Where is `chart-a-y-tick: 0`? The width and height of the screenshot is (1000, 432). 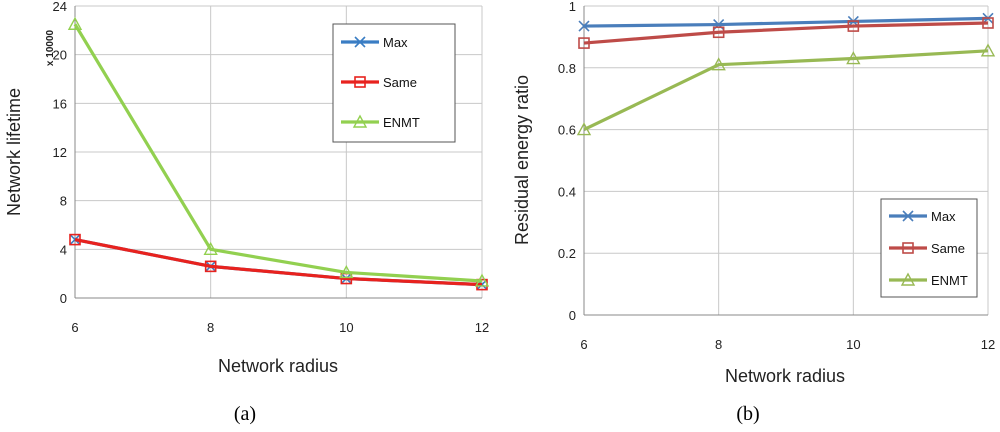
chart-a-y-tick: 0 is located at coordinates (63, 298).